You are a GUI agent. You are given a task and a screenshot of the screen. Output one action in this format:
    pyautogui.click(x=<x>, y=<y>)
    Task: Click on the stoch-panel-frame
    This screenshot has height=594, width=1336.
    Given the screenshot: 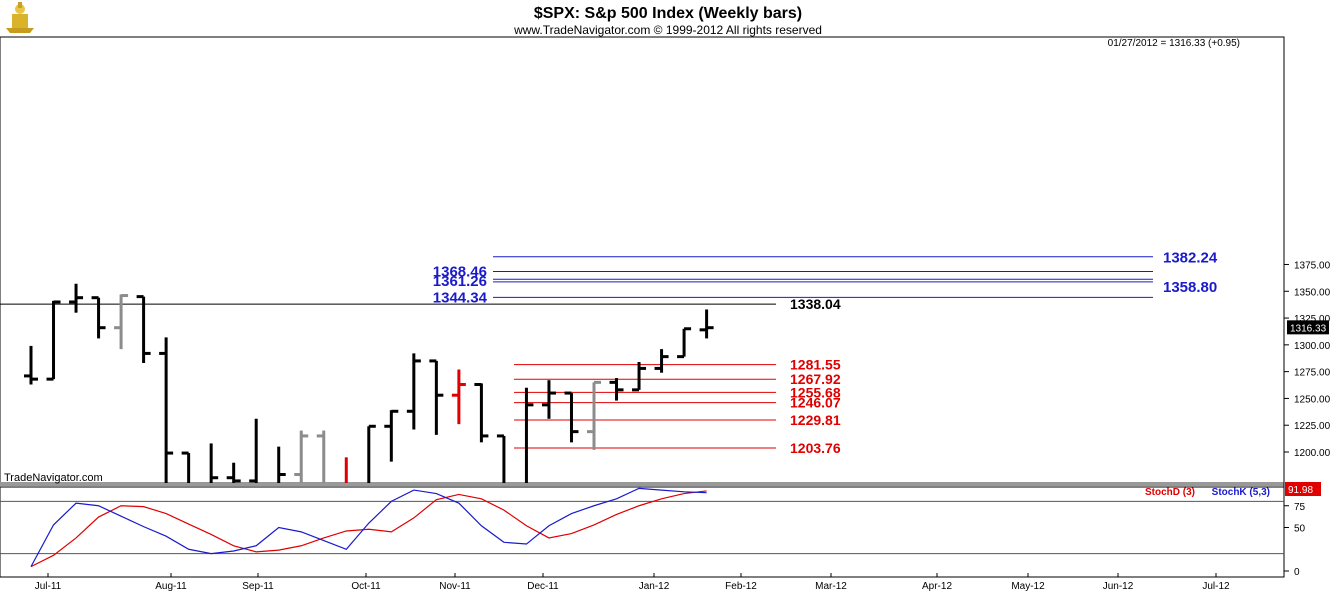 What is the action you would take?
    pyautogui.click(x=642, y=532)
    